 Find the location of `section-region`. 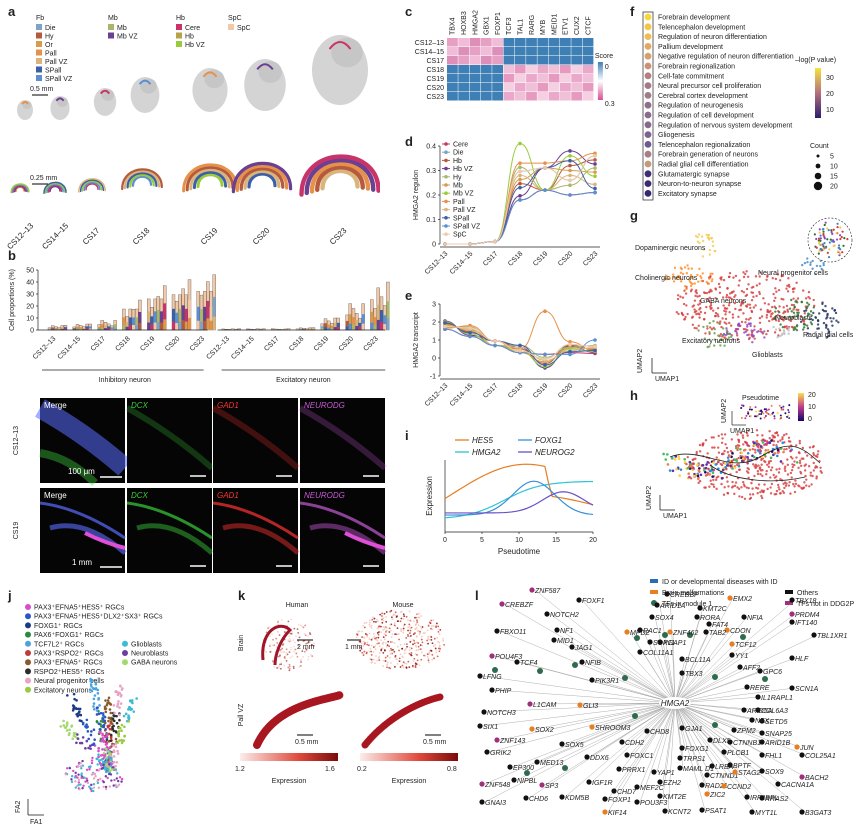

section-region is located at coordinates (142, 179).